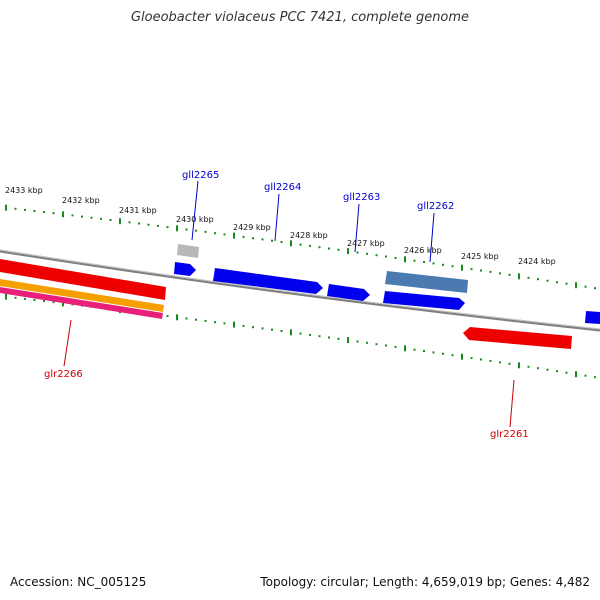 This screenshot has width=600, height=600. Describe the element at coordinates (361, 197) in the screenshot. I see `gene-label-gll2263: gll2263` at that location.